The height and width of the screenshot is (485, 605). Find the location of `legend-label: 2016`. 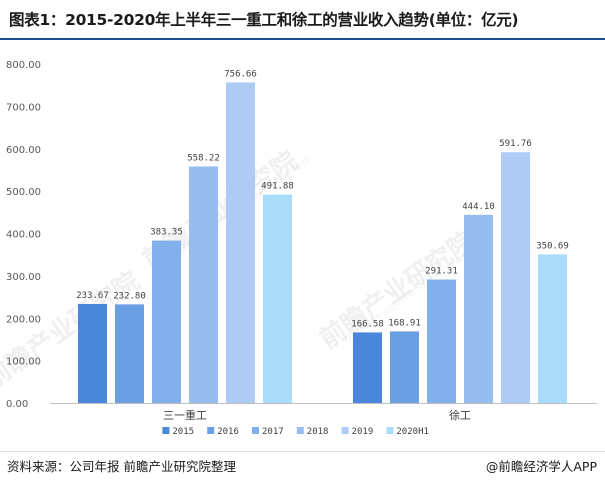

legend-label: 2016 is located at coordinates (228, 432).